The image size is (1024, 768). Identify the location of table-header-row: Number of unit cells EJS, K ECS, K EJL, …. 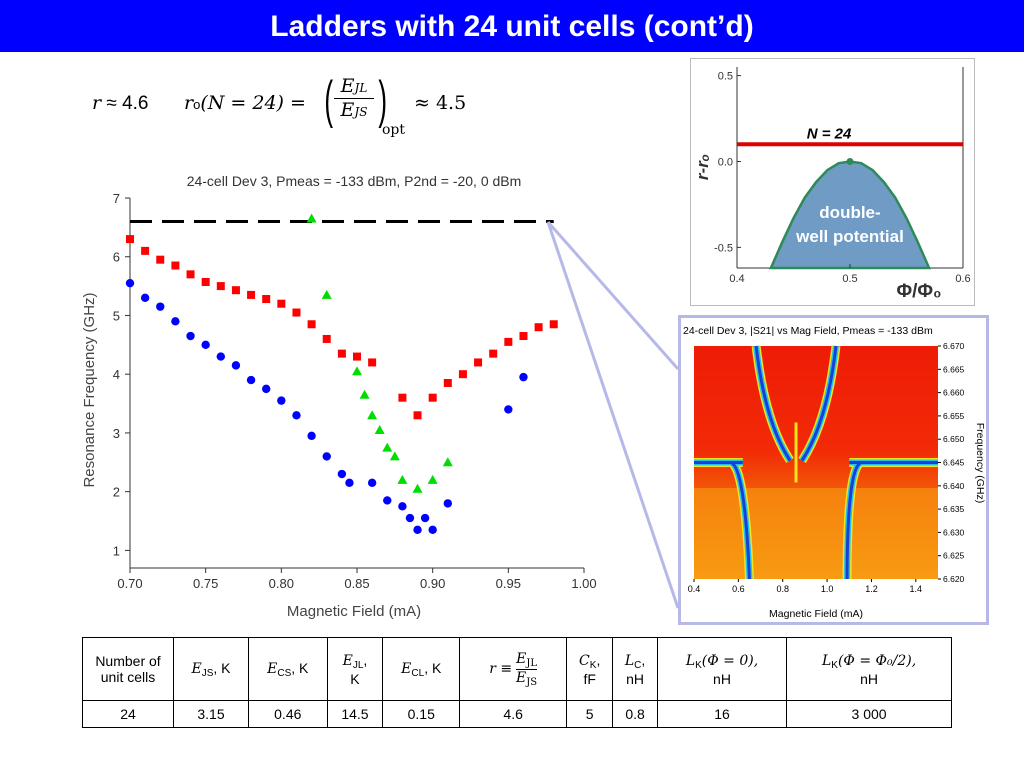
(517, 669).